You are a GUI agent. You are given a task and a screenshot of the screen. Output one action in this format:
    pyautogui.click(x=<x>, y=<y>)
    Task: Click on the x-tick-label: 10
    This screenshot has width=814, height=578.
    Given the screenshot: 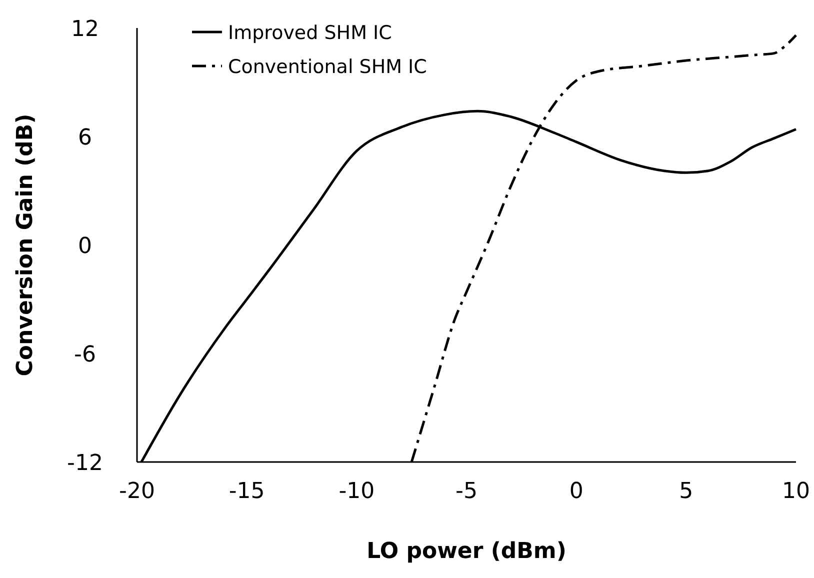 What is the action you would take?
    pyautogui.click(x=796, y=491)
    